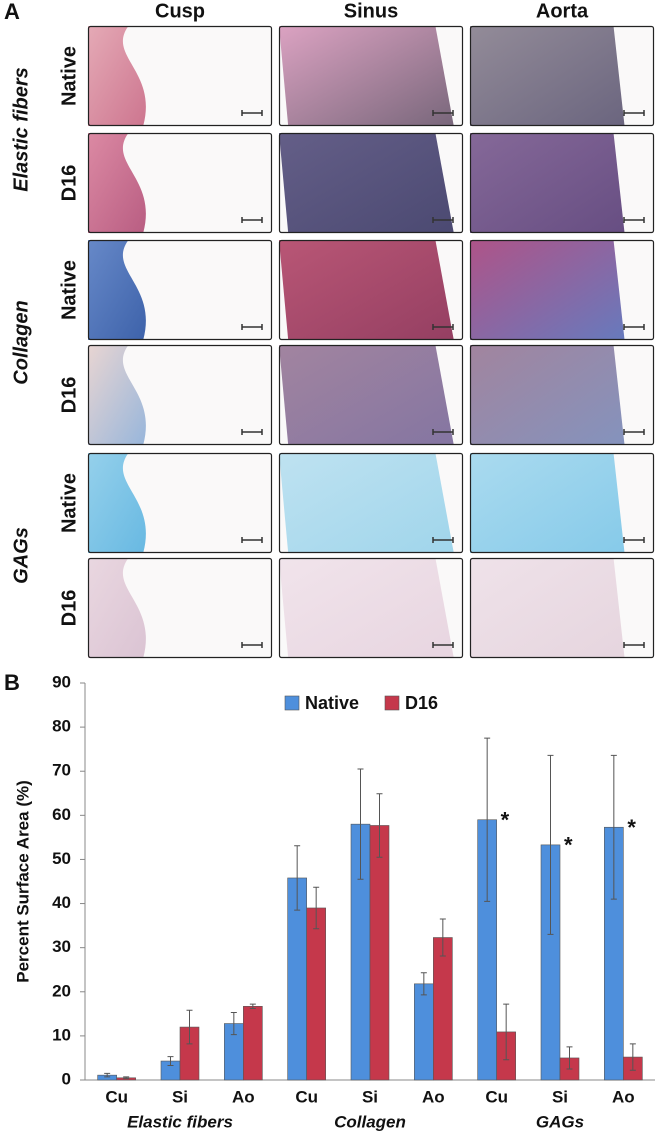  Describe the element at coordinates (370, 1121) in the screenshot. I see `group-label: Collagen` at that location.